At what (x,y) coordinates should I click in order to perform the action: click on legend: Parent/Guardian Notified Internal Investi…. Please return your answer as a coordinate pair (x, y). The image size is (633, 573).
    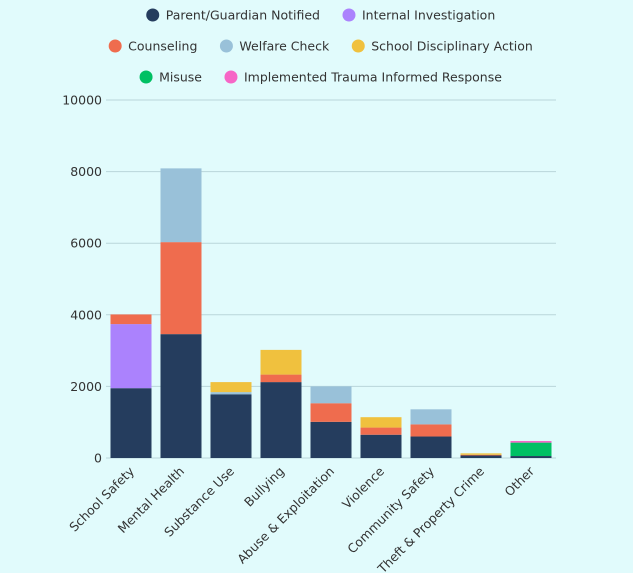
    Looking at the image, I should click on (320, 46).